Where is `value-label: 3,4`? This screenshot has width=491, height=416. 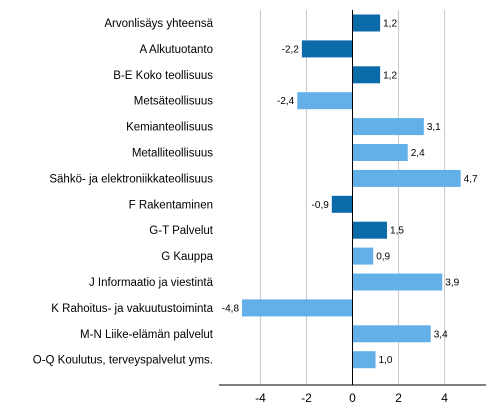 value-label: 3,4 is located at coordinates (441, 334).